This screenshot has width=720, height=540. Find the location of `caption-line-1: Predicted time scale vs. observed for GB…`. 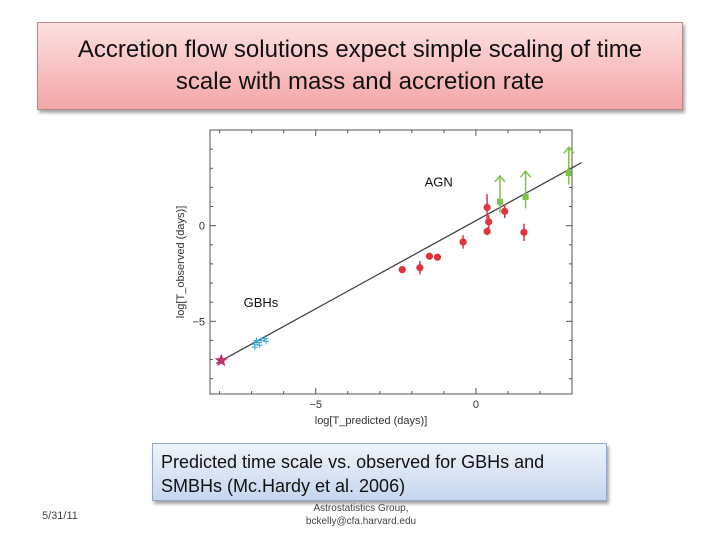

caption-line-1: Predicted time scale vs. observed for GB… is located at coordinates (353, 462).